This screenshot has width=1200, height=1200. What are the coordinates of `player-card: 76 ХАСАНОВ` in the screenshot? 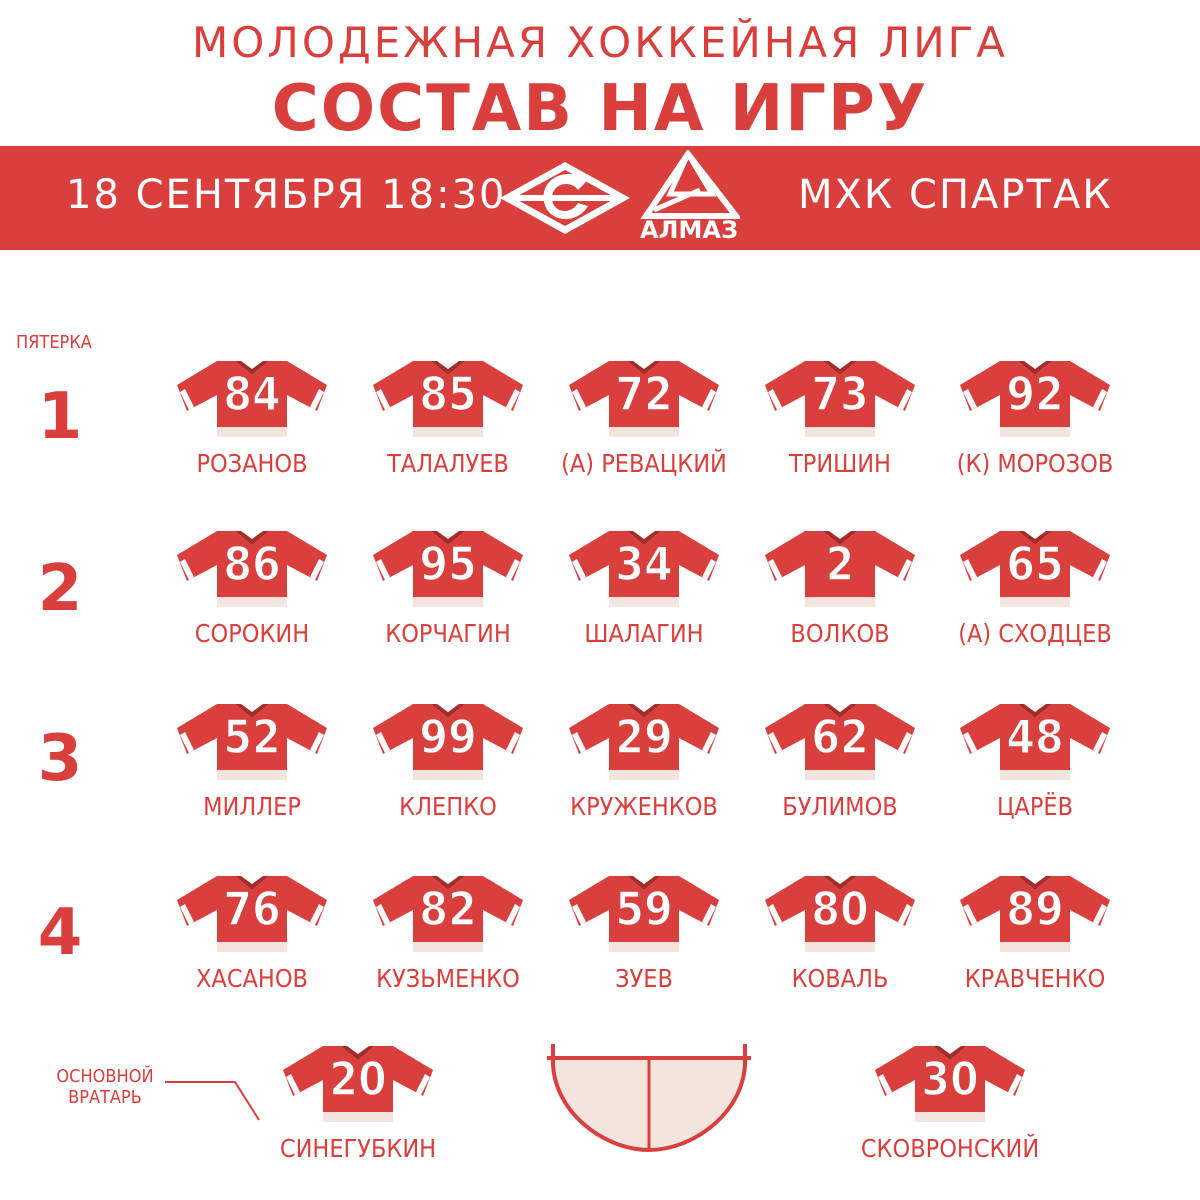 It's located at (252, 940).